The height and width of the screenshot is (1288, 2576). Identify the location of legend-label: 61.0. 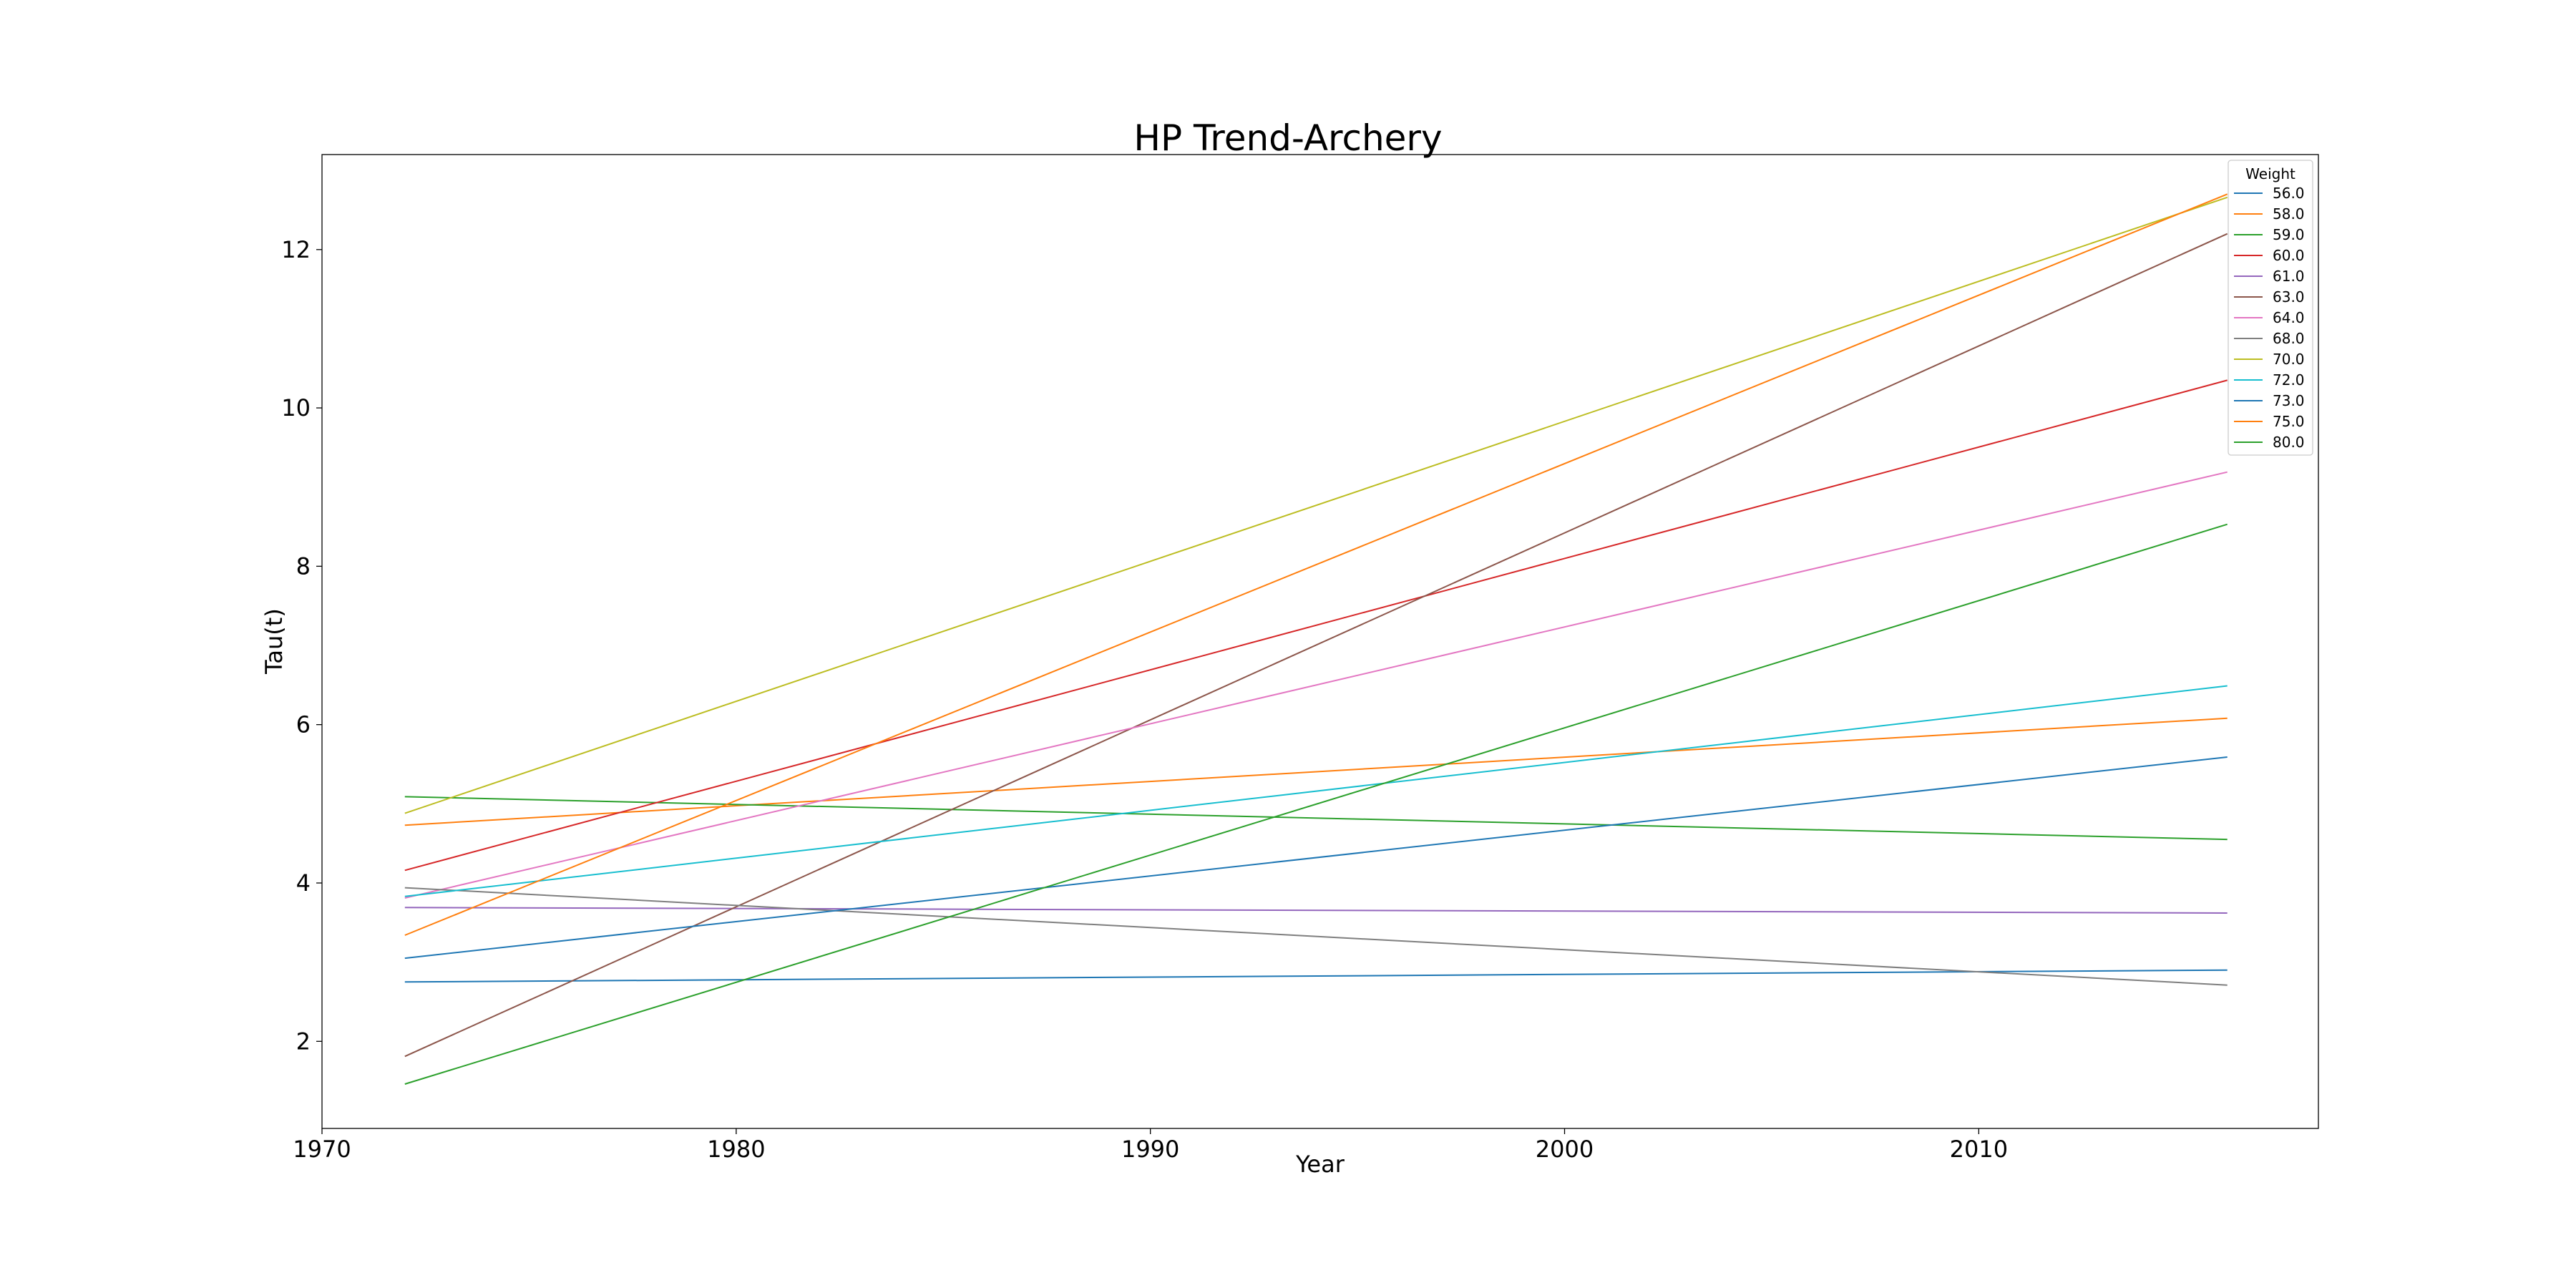
(2289, 276).